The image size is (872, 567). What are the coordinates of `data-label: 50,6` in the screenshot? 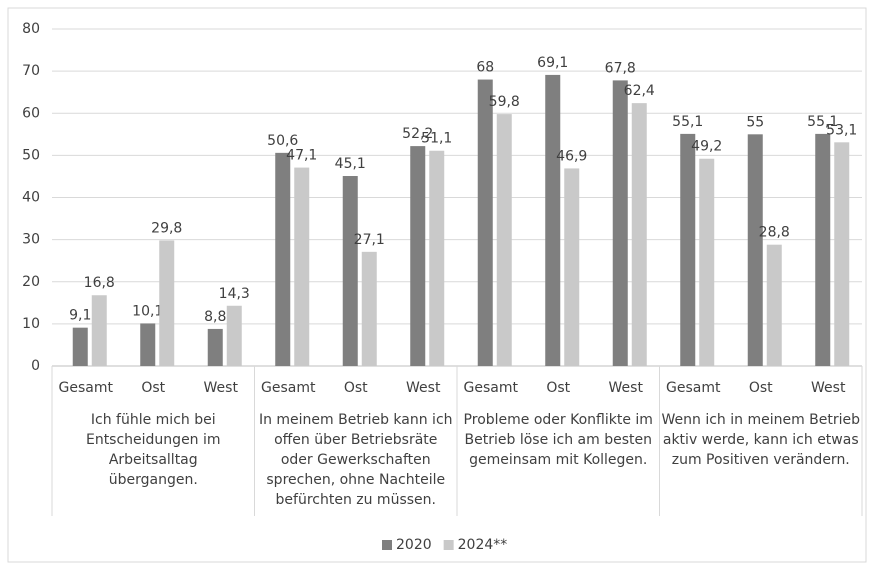 It's located at (282, 141).